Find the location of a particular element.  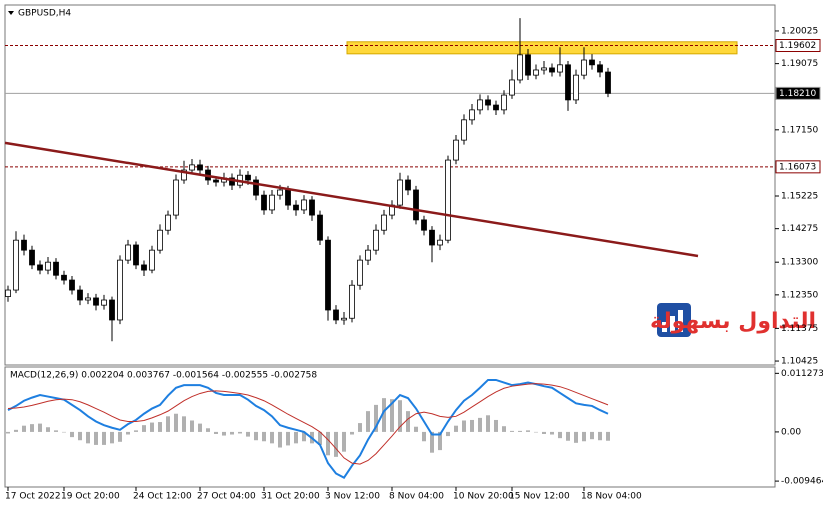

y-tick-label: 1.14275 is located at coordinates (799, 229).